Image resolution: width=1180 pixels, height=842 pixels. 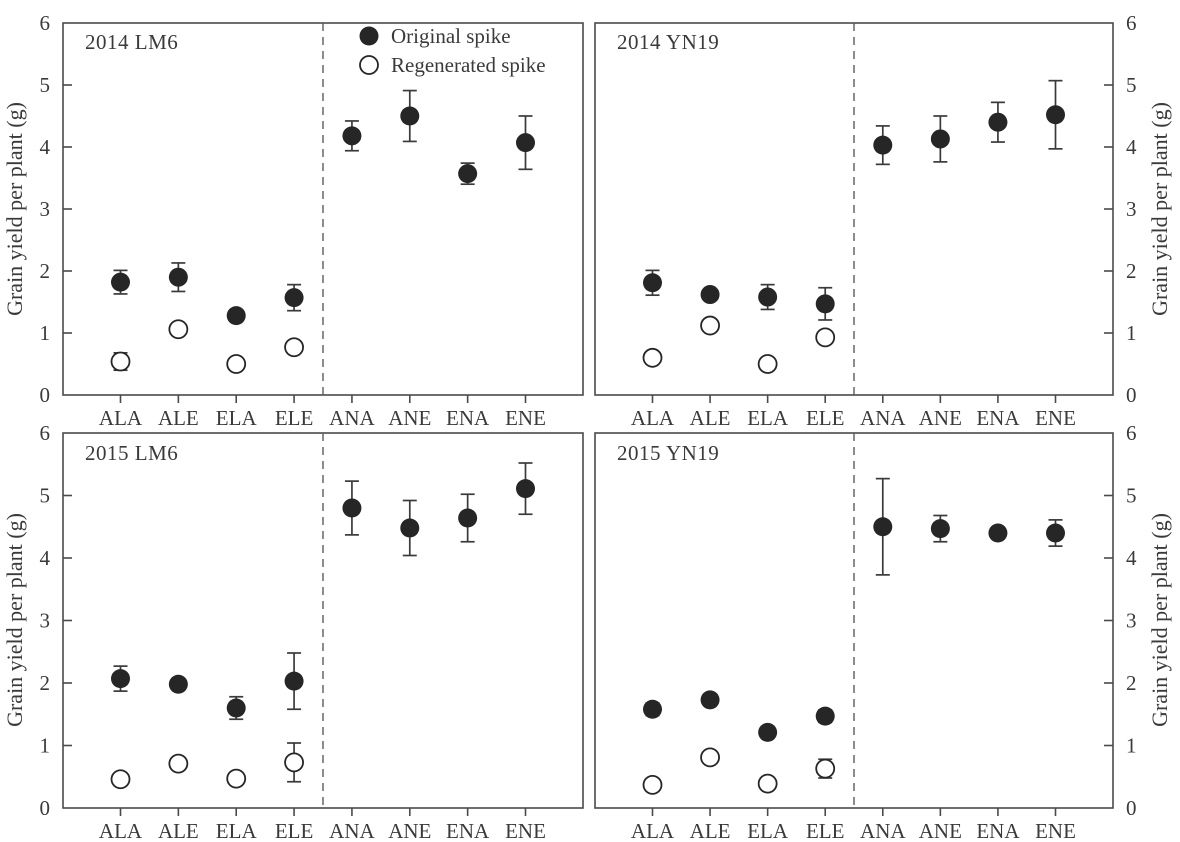 I want to click on panel-title-2015-lm6: 2015 LM6, so click(x=132, y=453).